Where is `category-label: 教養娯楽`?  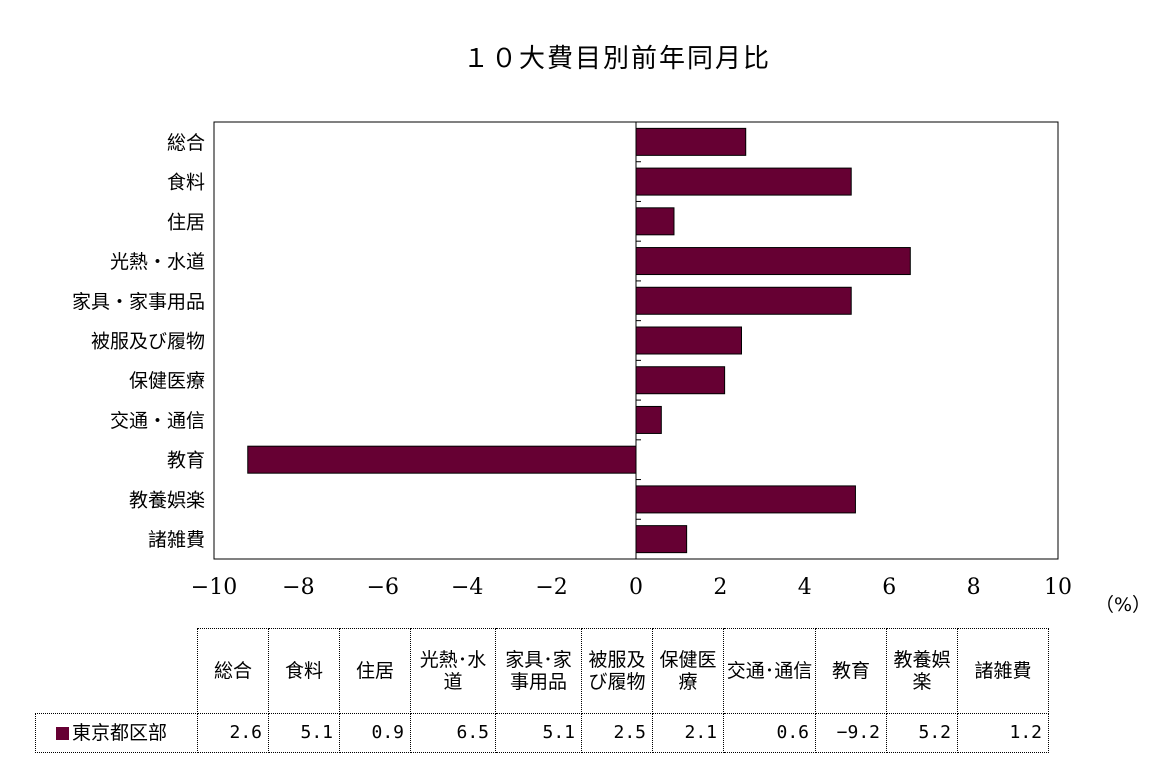
category-label: 教養娯楽 is located at coordinates (167, 500).